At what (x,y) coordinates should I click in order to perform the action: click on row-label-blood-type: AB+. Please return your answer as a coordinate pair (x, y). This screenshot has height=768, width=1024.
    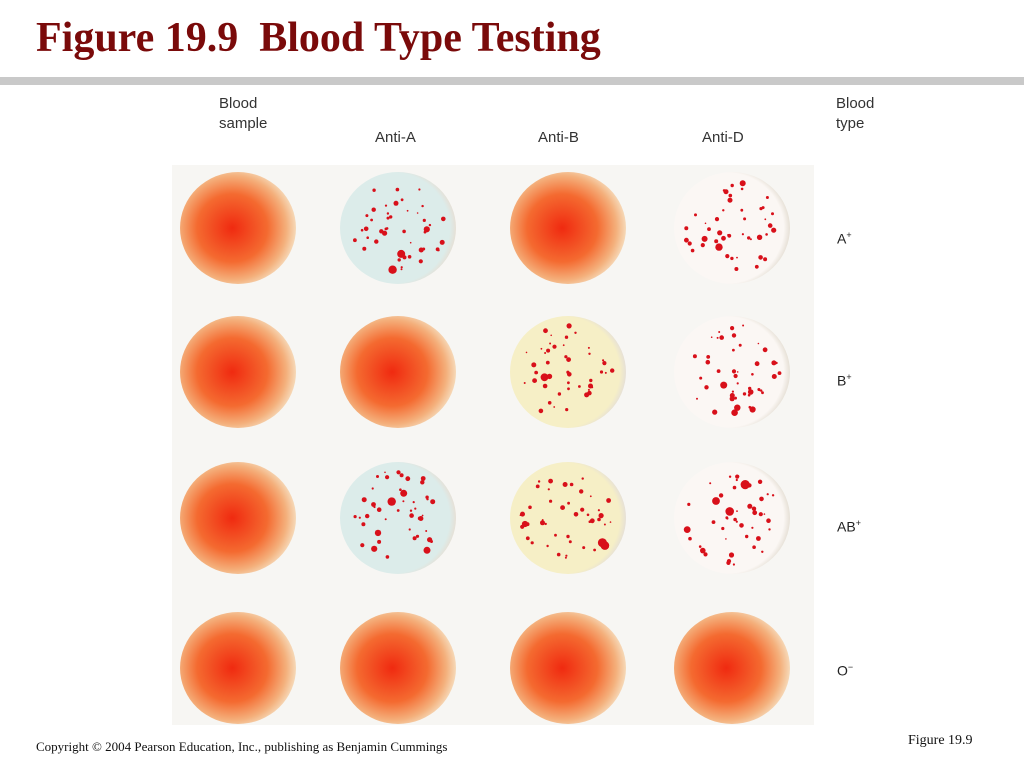
    Looking at the image, I should click on (849, 526).